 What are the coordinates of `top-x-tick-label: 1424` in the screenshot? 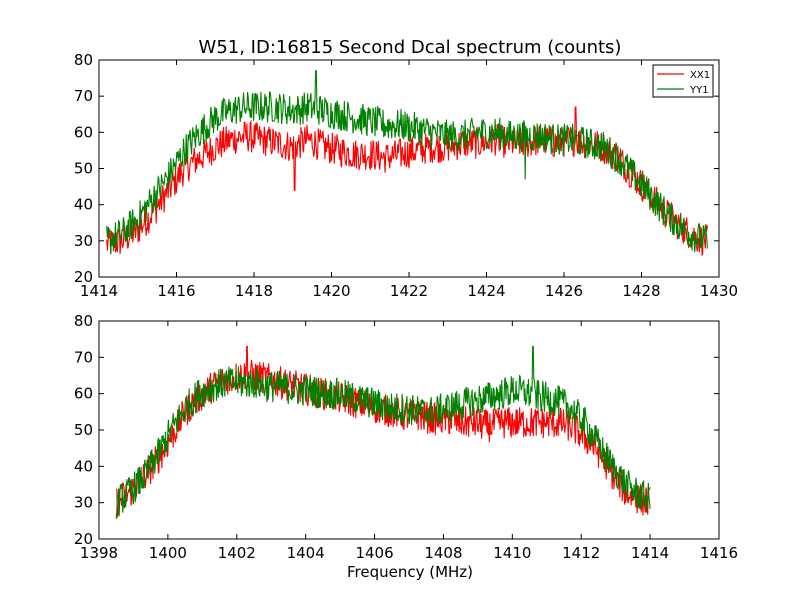 It's located at (486, 291).